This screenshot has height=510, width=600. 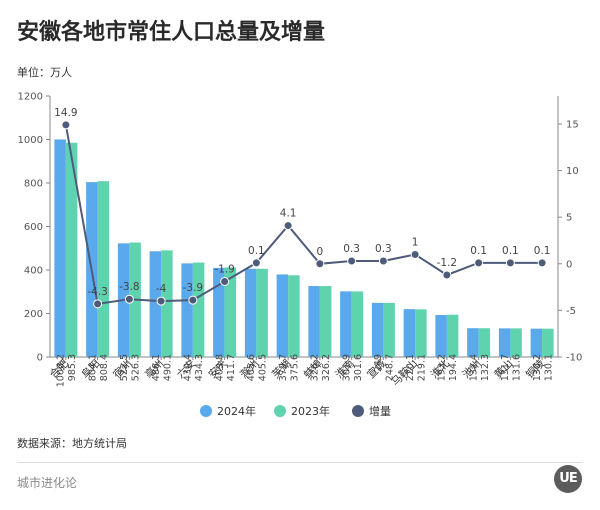 I want to click on bar-2023-value-label: 130.1, so click(x=548, y=367).